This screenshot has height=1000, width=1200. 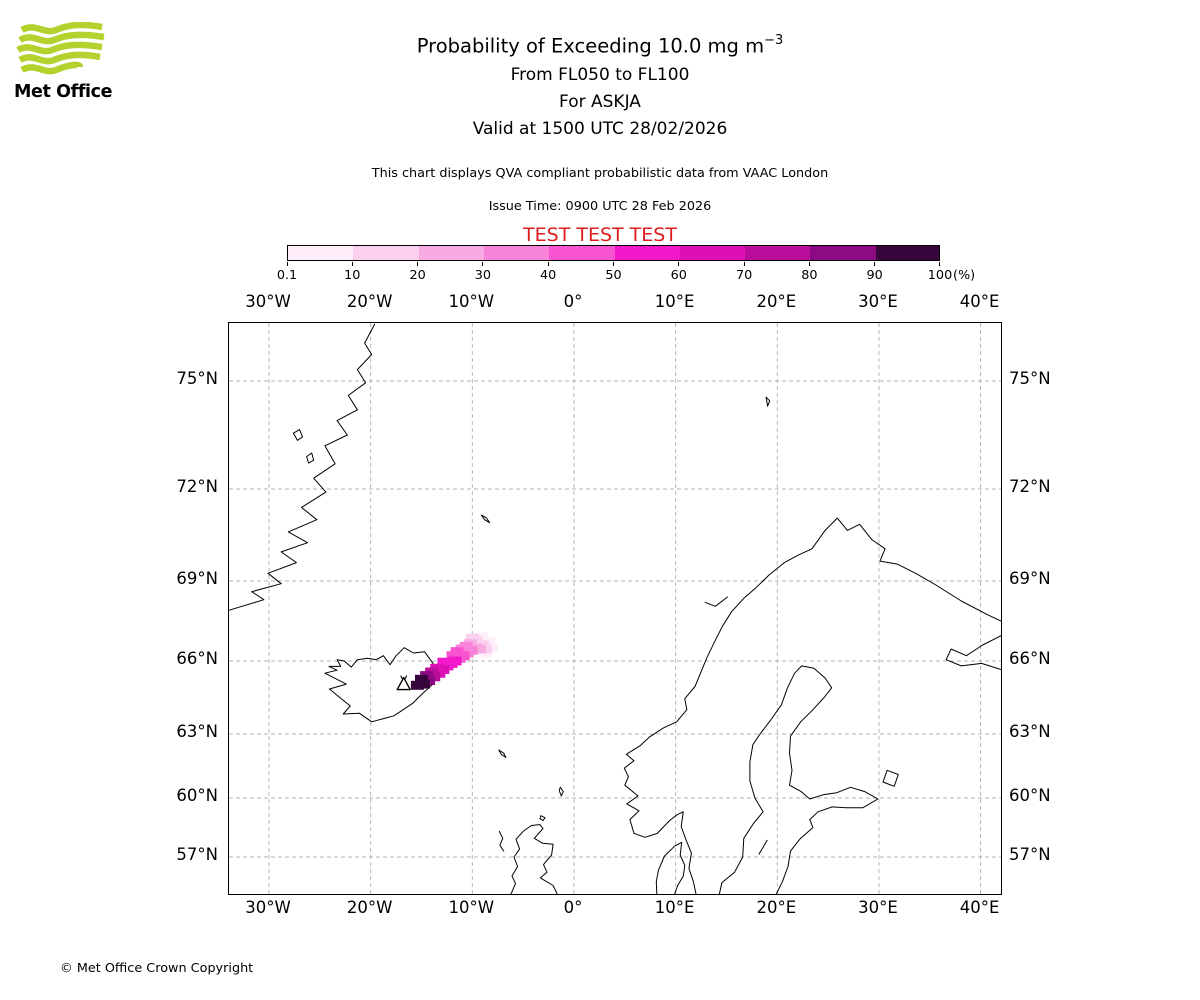 What do you see at coordinates (964, 275) in the screenshot?
I see `colorbar-unit-label: (%)` at bounding box center [964, 275].